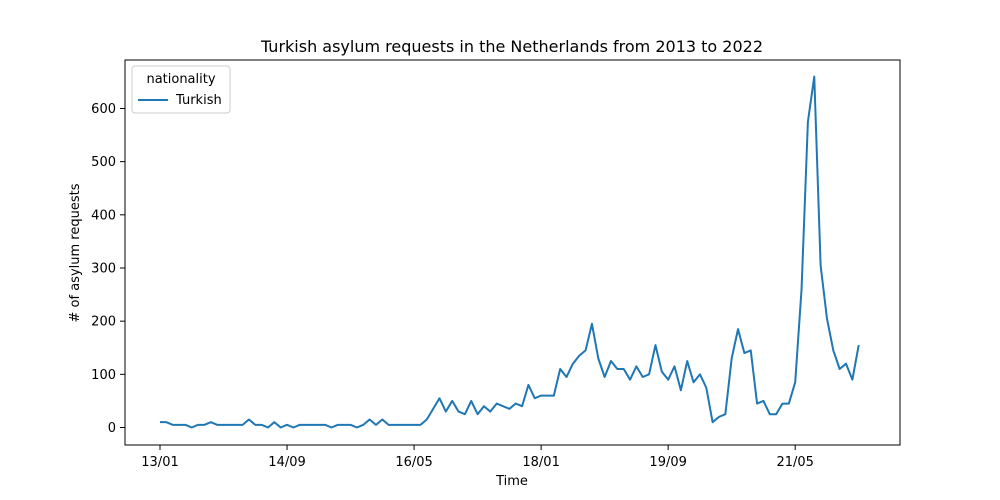 This screenshot has height=500, width=1000. What do you see at coordinates (112, 428) in the screenshot?
I see `y-tick-label: 0` at bounding box center [112, 428].